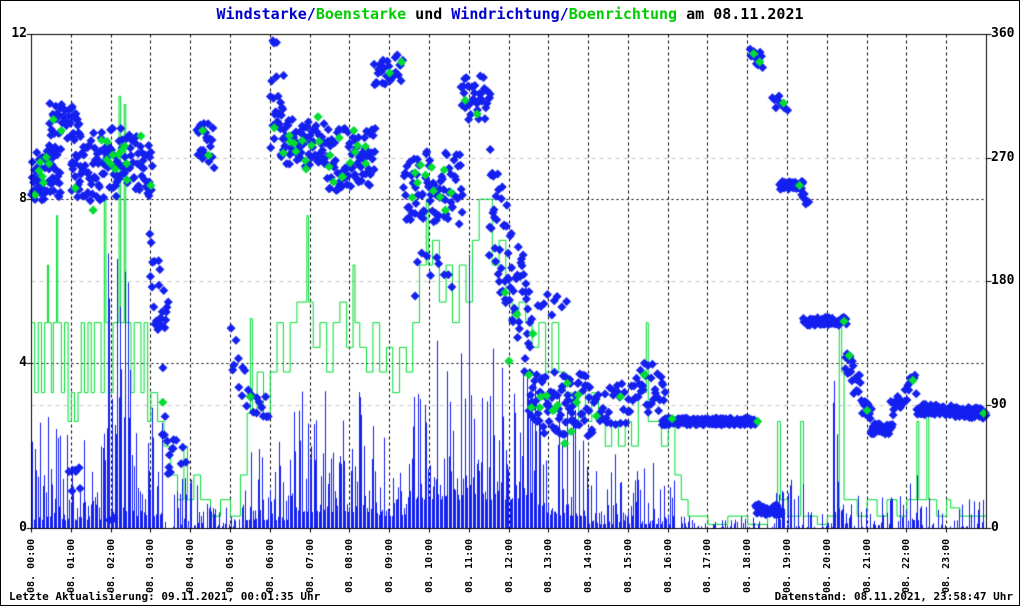 The height and width of the screenshot is (606, 1020). I want to click on x-tick-label: 08. 20:00, so click(827, 565).